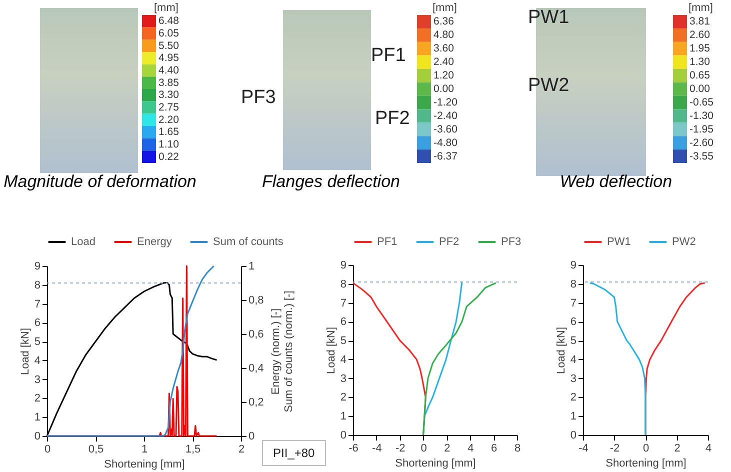  Describe the element at coordinates (684, 242) in the screenshot. I see `legend-label: PW2` at that location.